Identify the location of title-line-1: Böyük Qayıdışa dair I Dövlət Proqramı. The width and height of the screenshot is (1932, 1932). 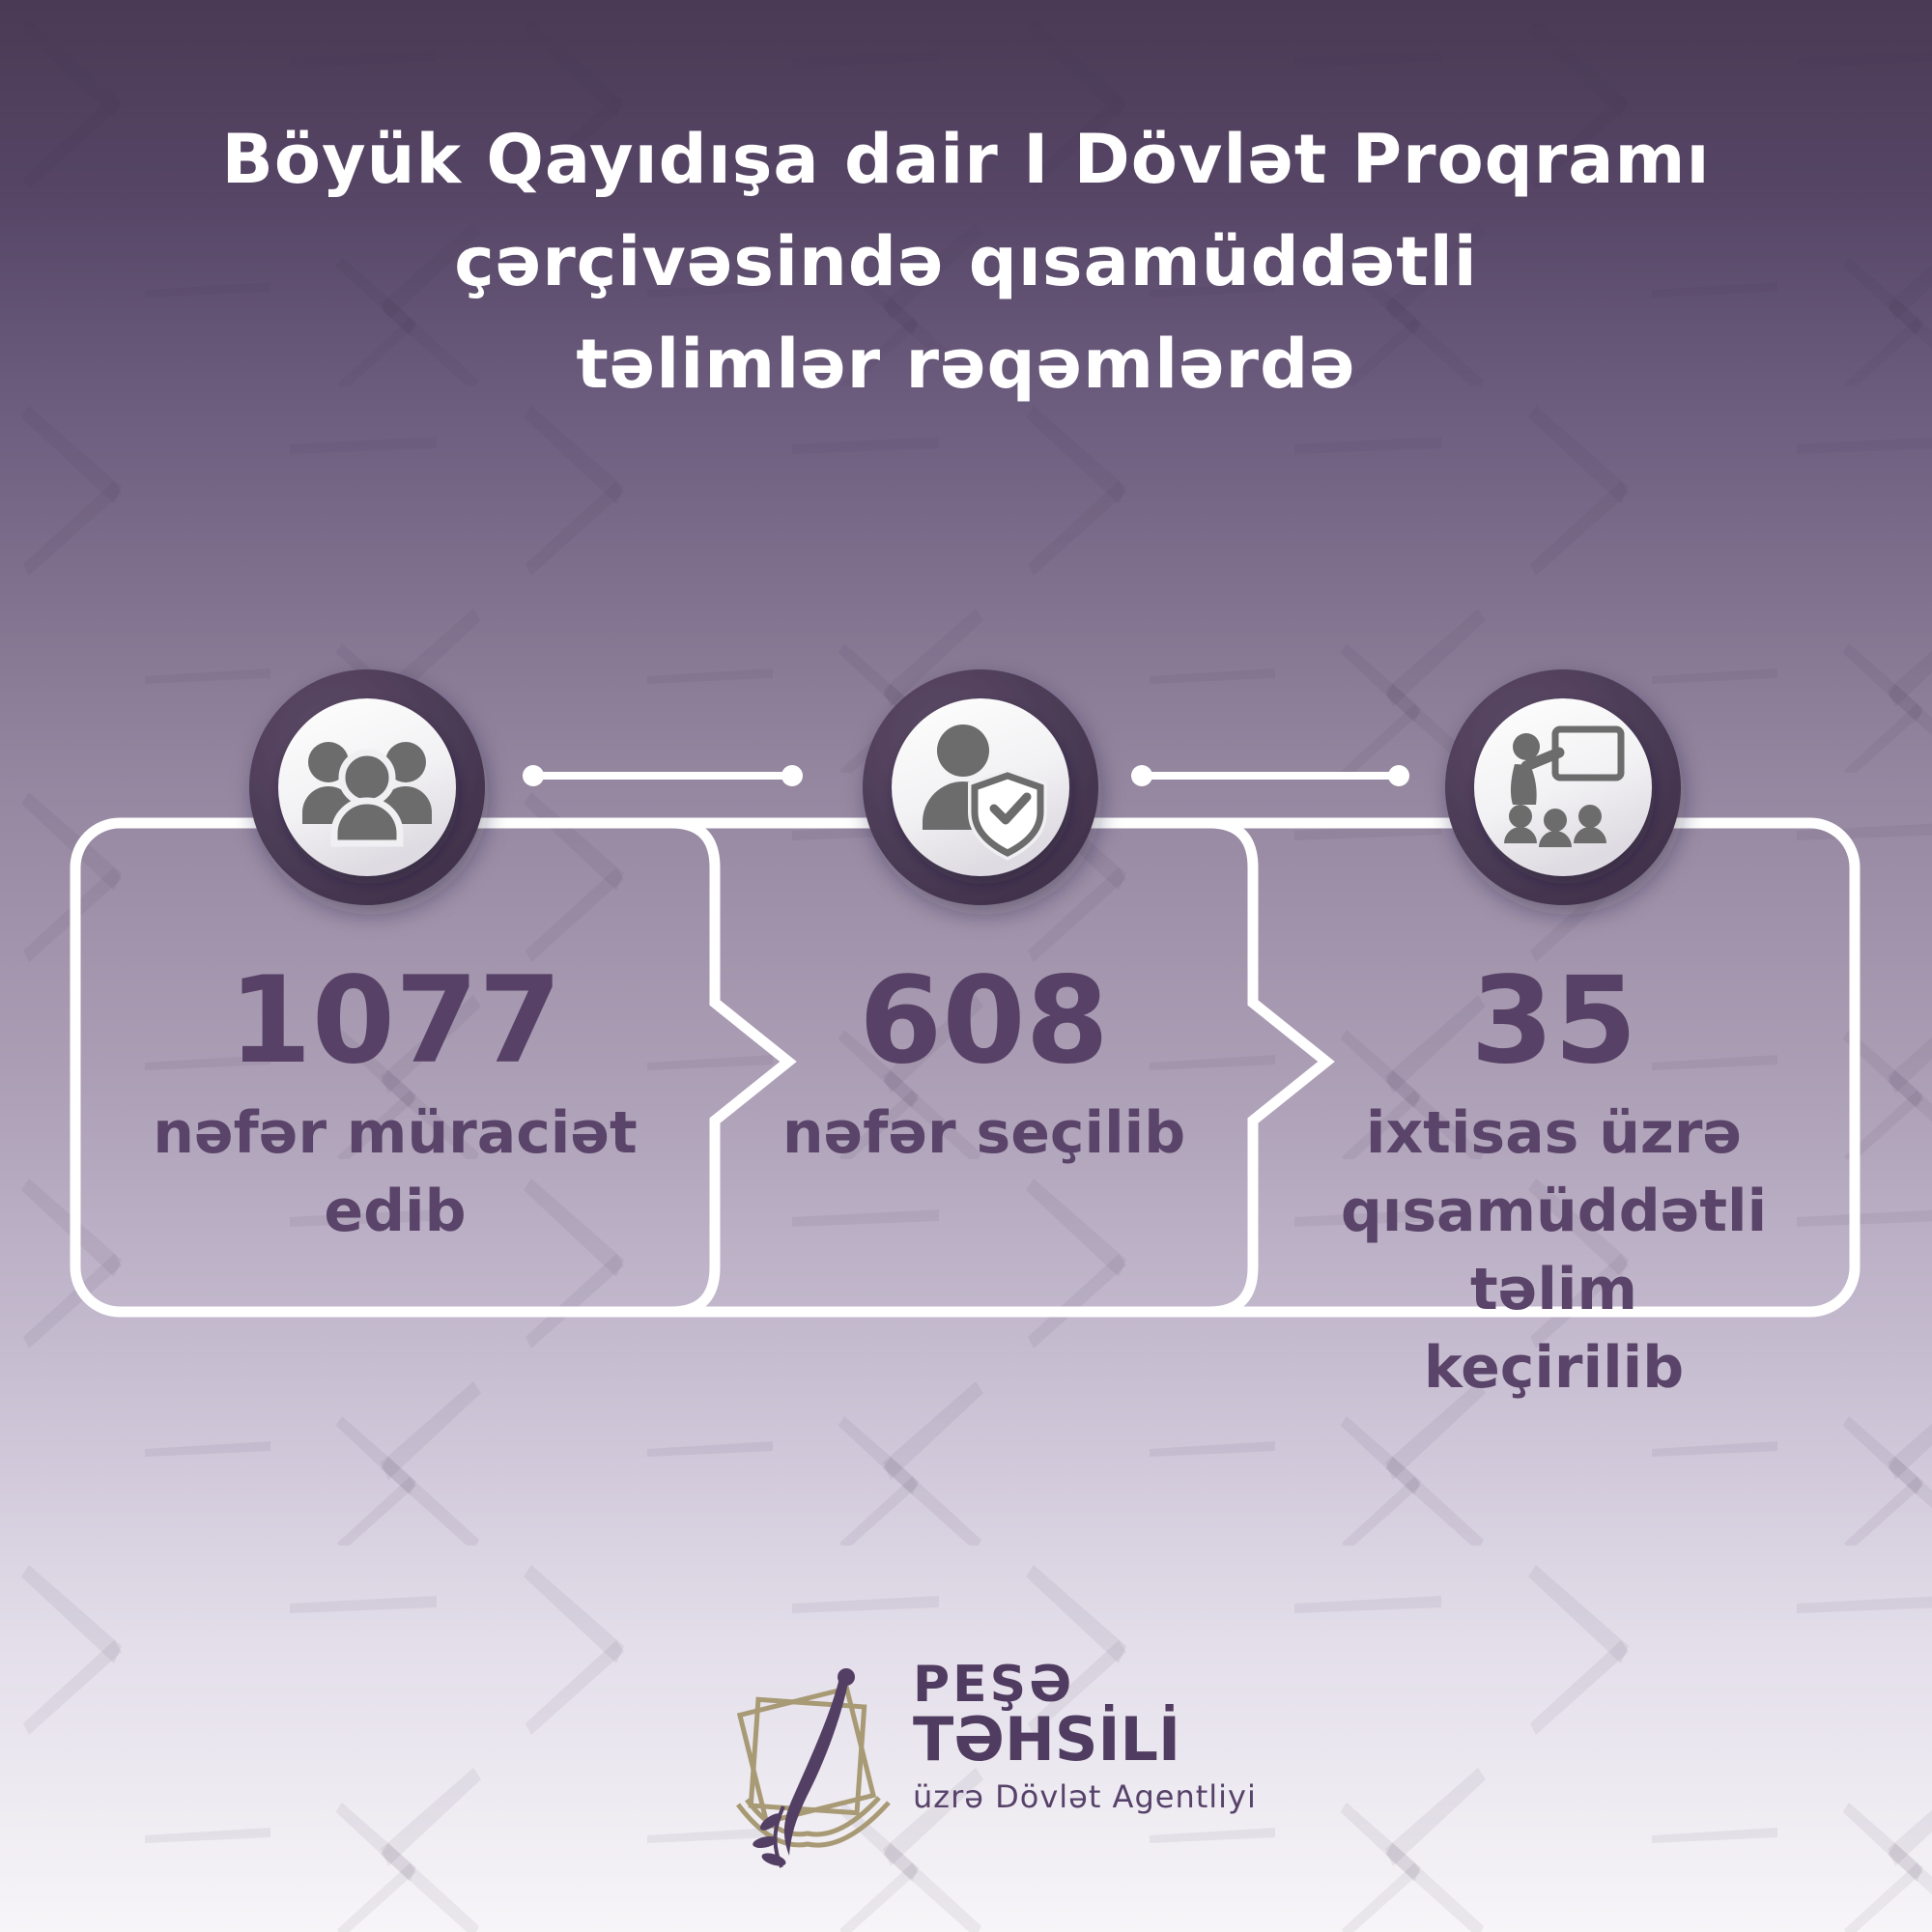
(966, 159).